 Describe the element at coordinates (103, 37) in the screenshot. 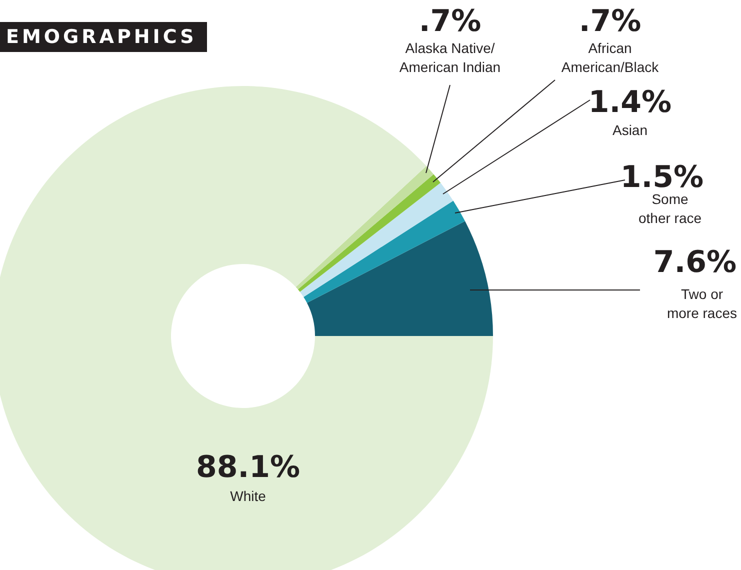

I see `text: EMOGRAPHICS` at that location.